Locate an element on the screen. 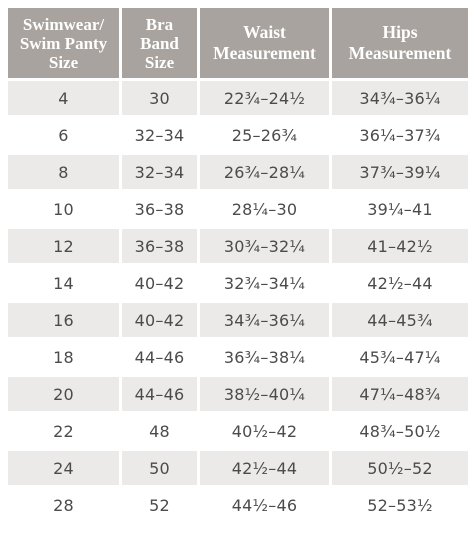  waist-cell: 25–26¾ is located at coordinates (264, 135).